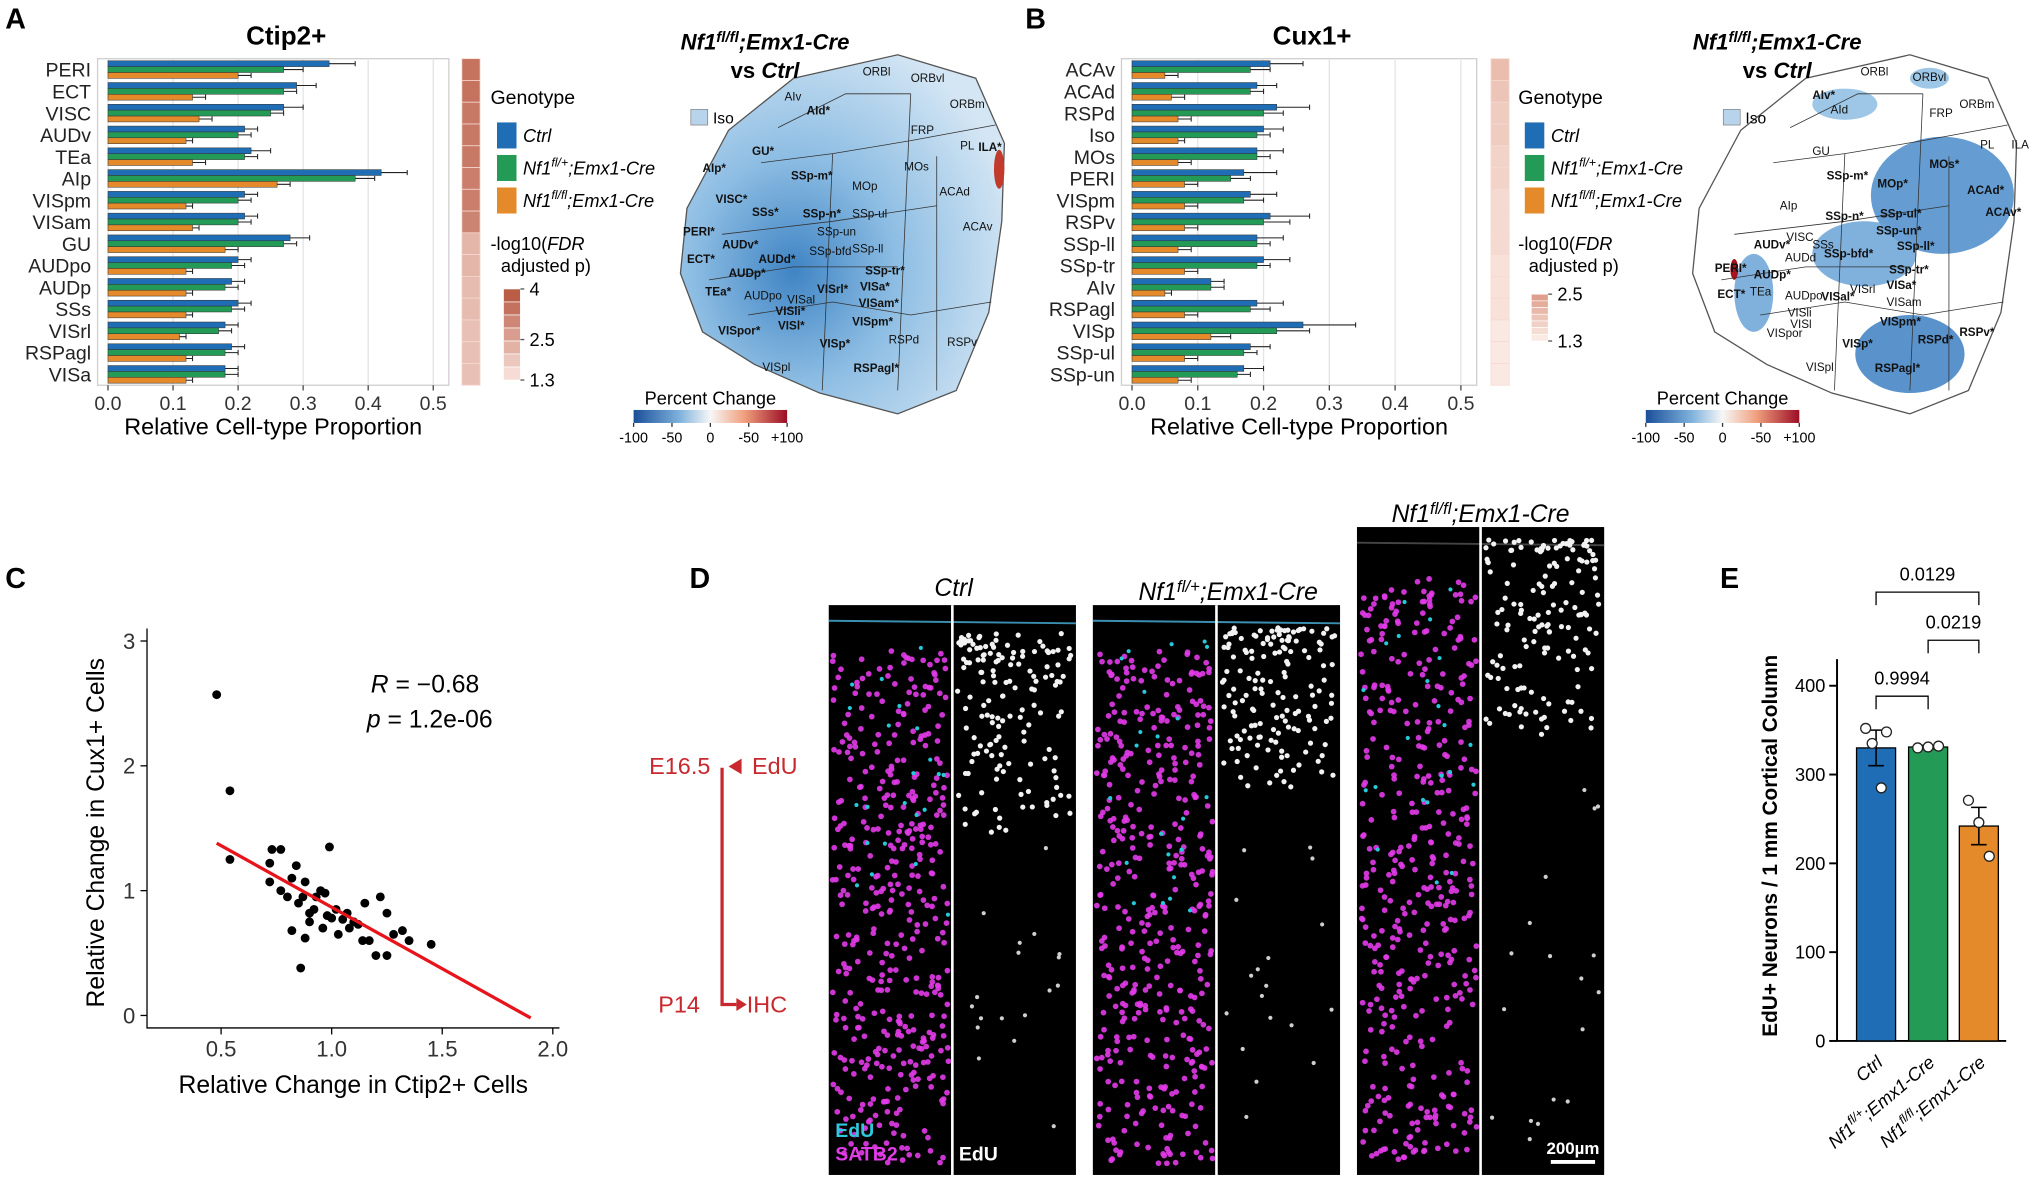  Describe the element at coordinates (1777, 42) in the screenshot. I see `map-title: Nf1fl/fl;Emx1-Cre` at that location.